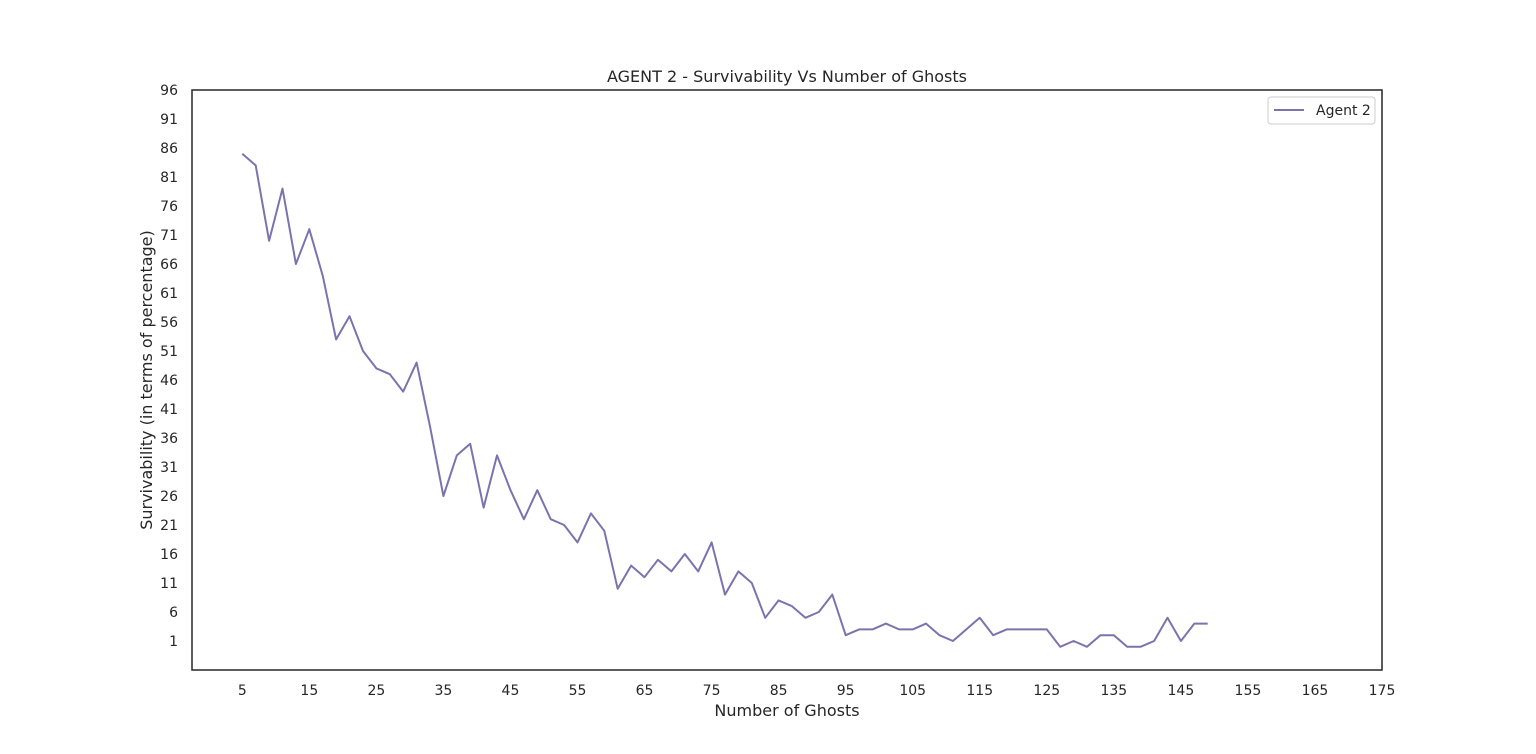 The width and height of the screenshot is (1536, 754). What do you see at coordinates (169, 584) in the screenshot?
I see `y-tick-label: 11` at bounding box center [169, 584].